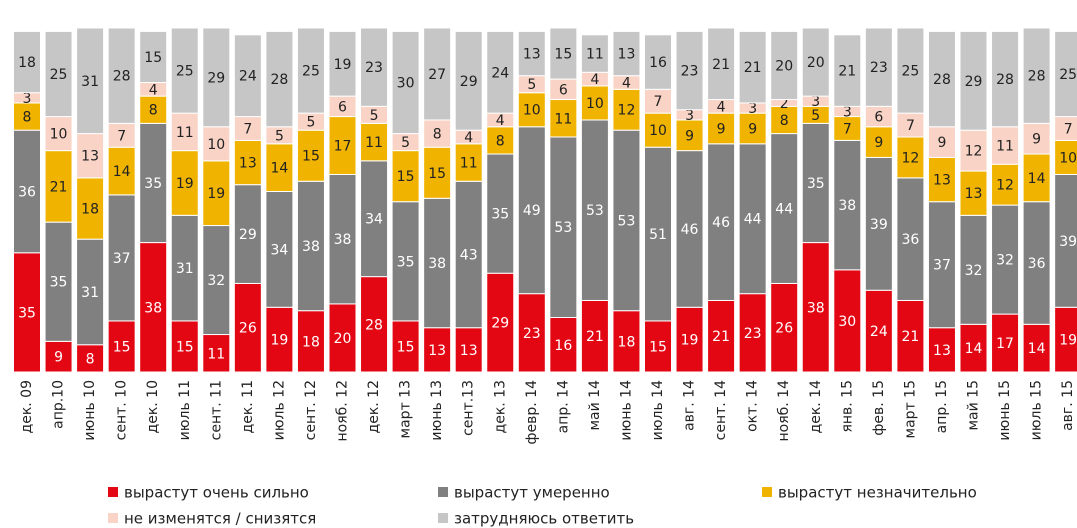 The height and width of the screenshot is (528, 1077). I want to click on data-label: 16, so click(563, 346).